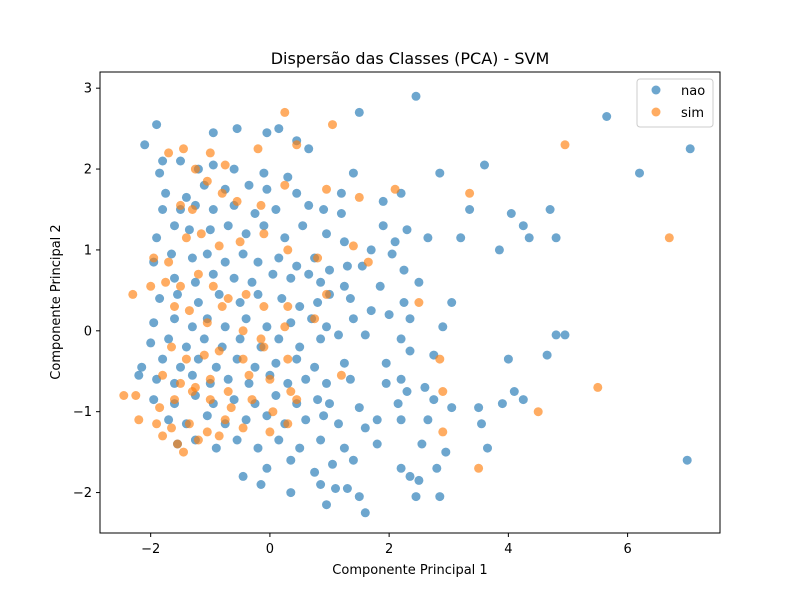 The image size is (799, 599). I want to click on y-axis-label: Componente Principal 2, so click(56, 301).